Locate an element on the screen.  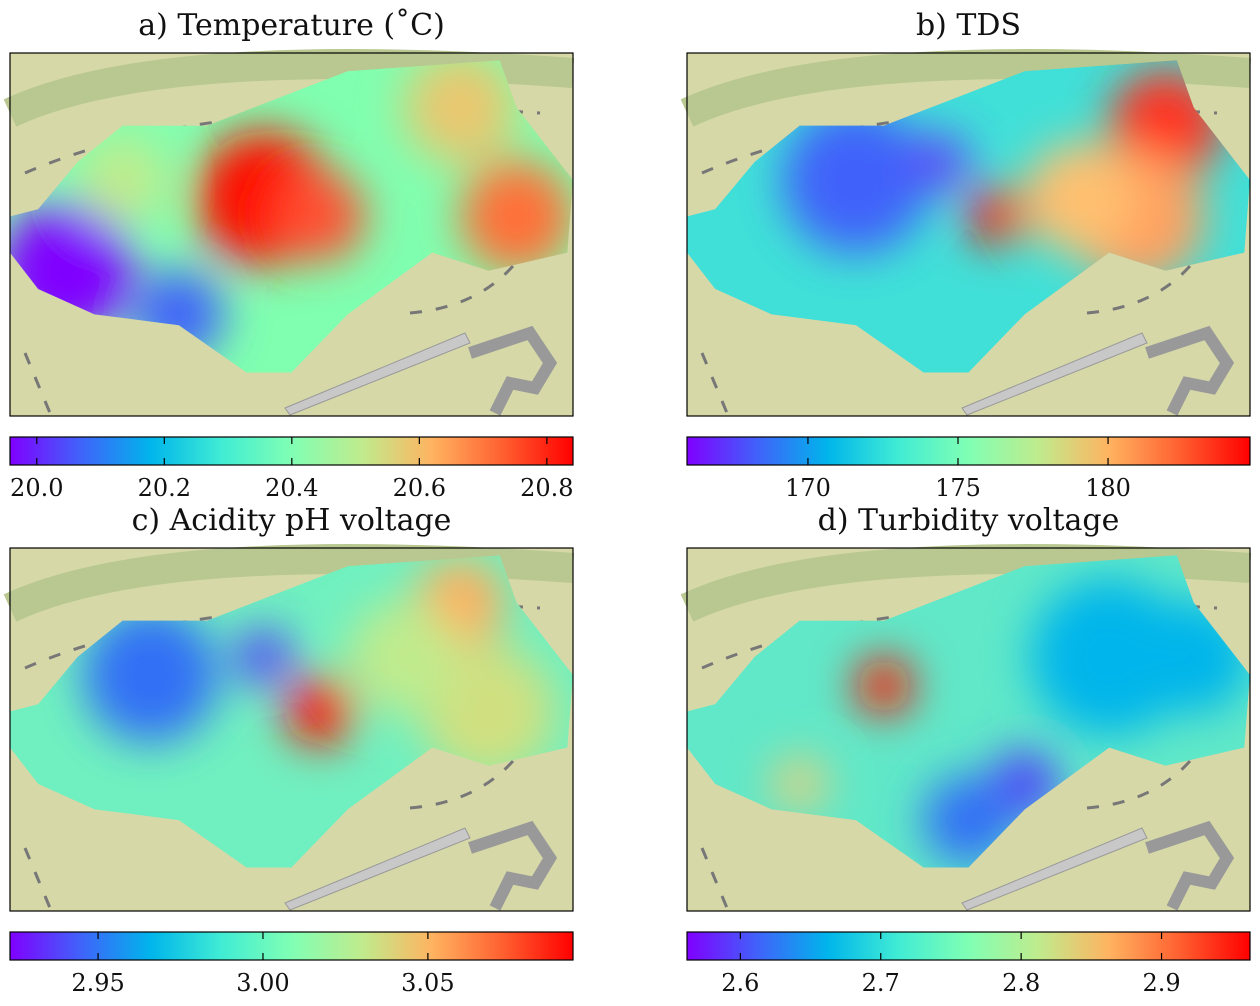
colorbar-tick-label: 2.9 is located at coordinates (1161, 983).